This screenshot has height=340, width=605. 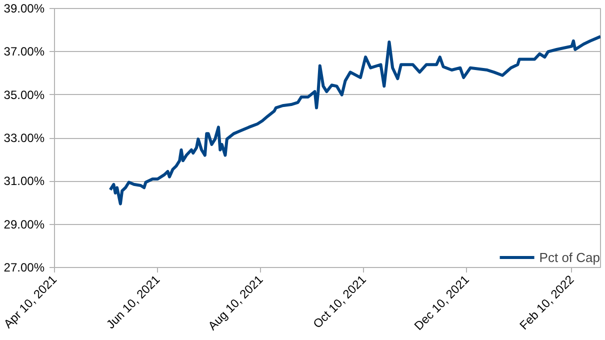 I want to click on legend-label: Pct of Cap, so click(x=569, y=257).